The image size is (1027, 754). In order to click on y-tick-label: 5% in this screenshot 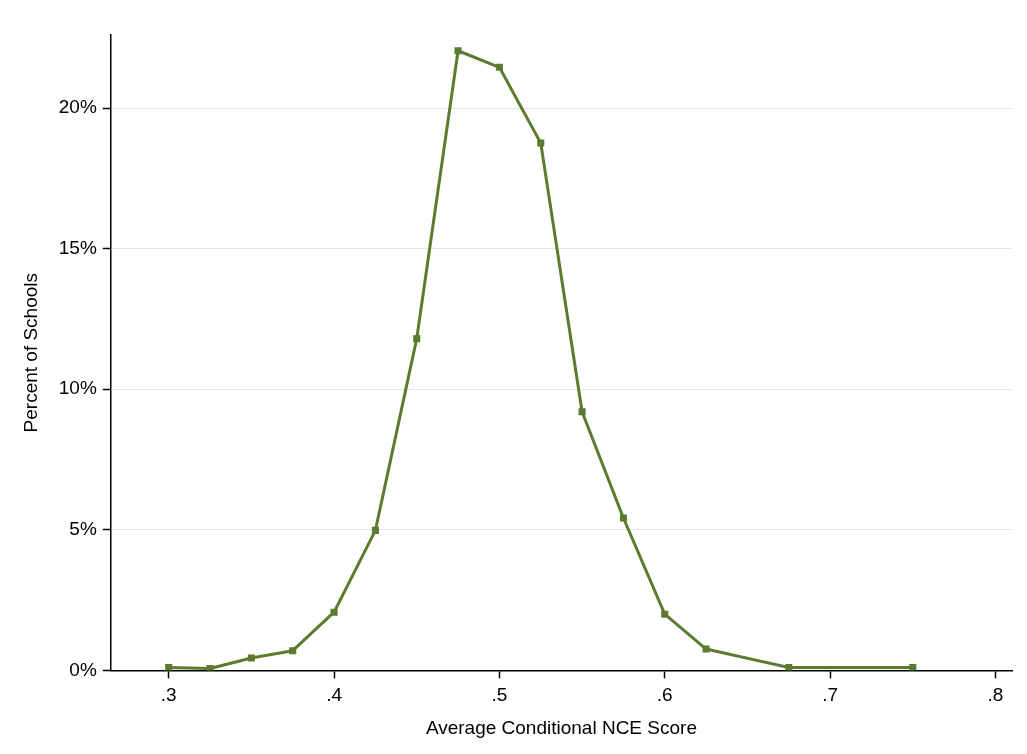, I will do `click(83, 529)`.